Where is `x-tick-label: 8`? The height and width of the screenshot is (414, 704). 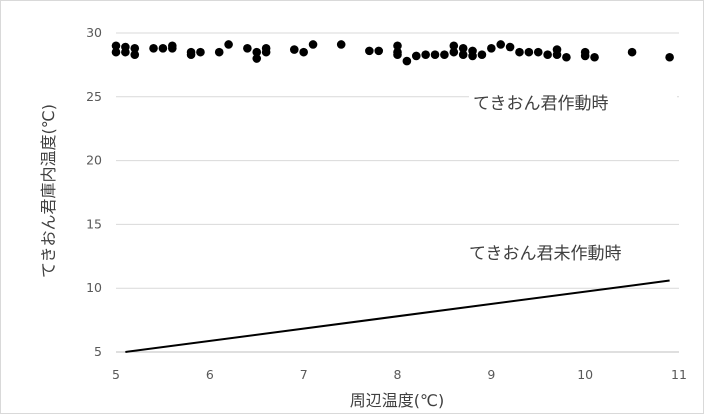
x-tick-label: 8 is located at coordinates (398, 374).